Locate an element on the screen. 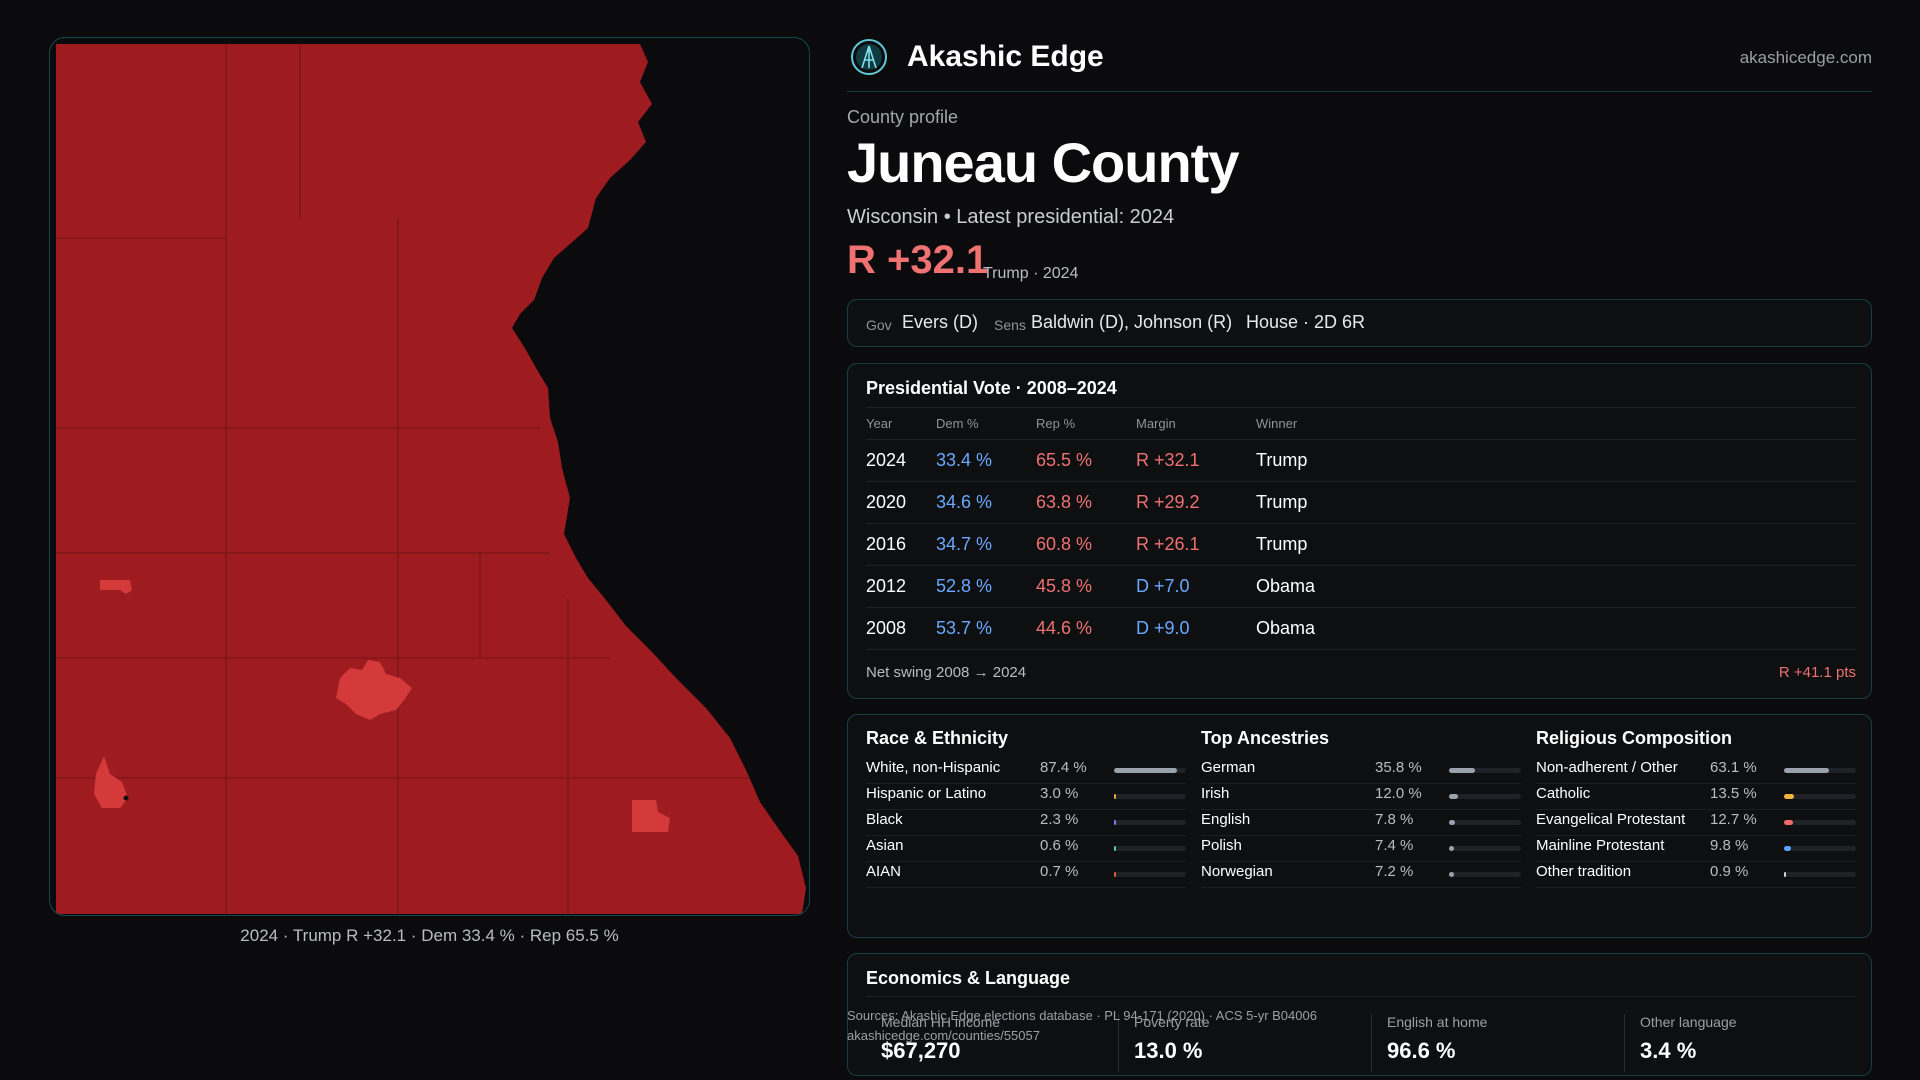  item-name: Non-adherent / Other is located at coordinates (1607, 767).